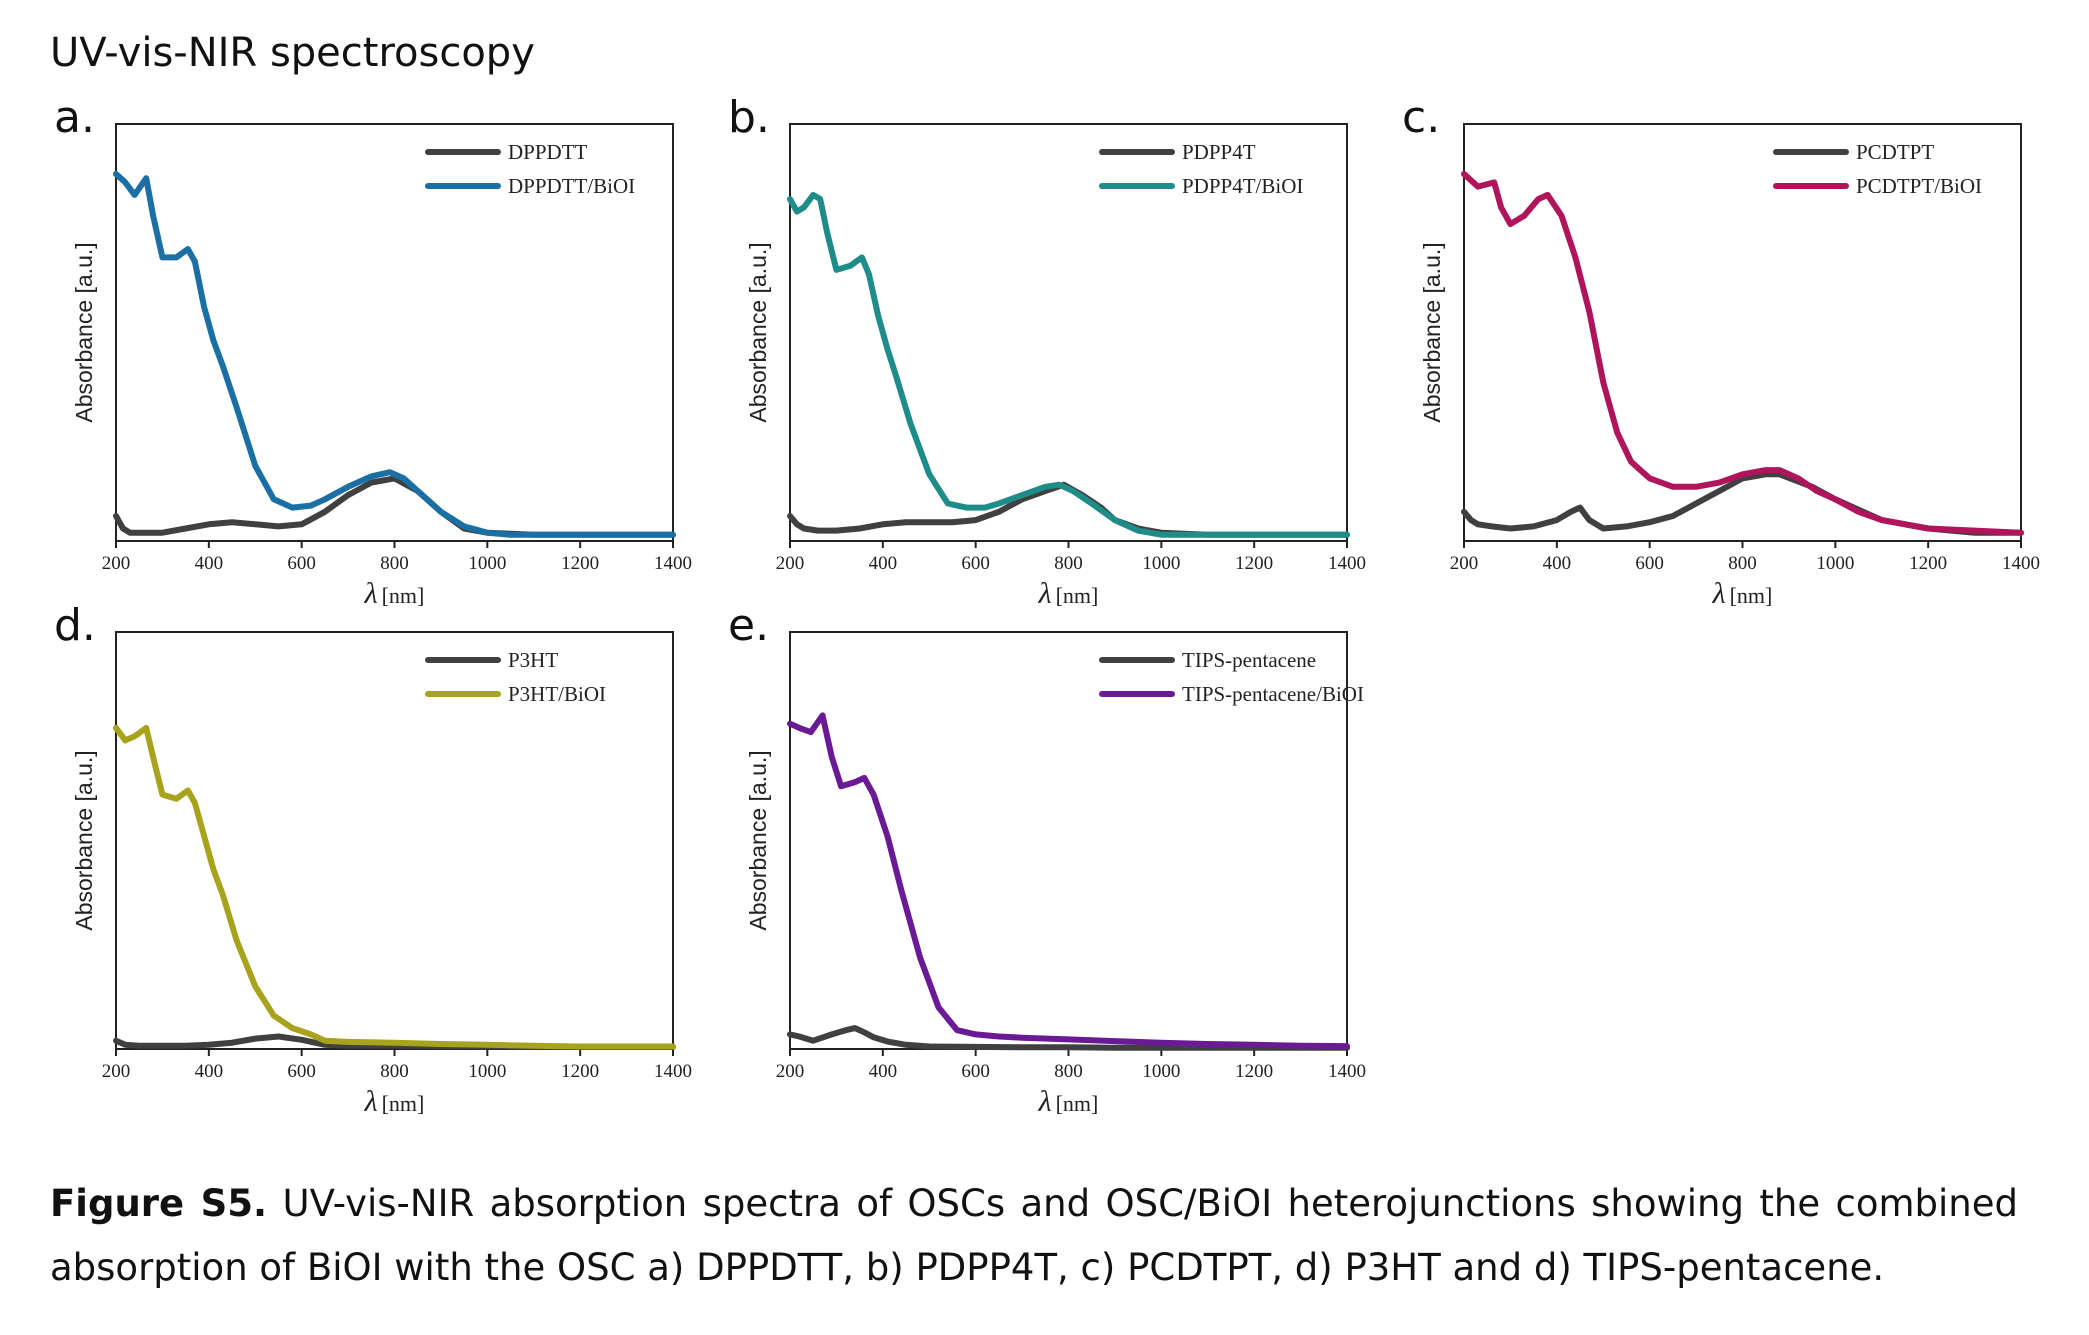 Image resolution: width=2089 pixels, height=1335 pixels. I want to click on legend-label: DPPDTT/BiOI, so click(571, 186).